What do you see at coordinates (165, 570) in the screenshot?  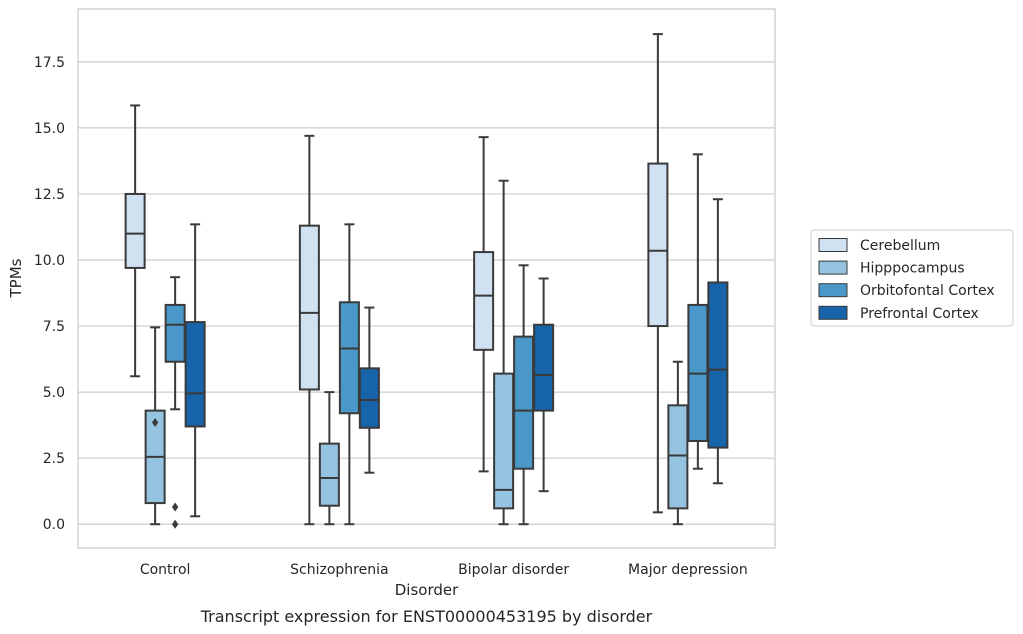 I see `x-tick-label: Control` at bounding box center [165, 570].